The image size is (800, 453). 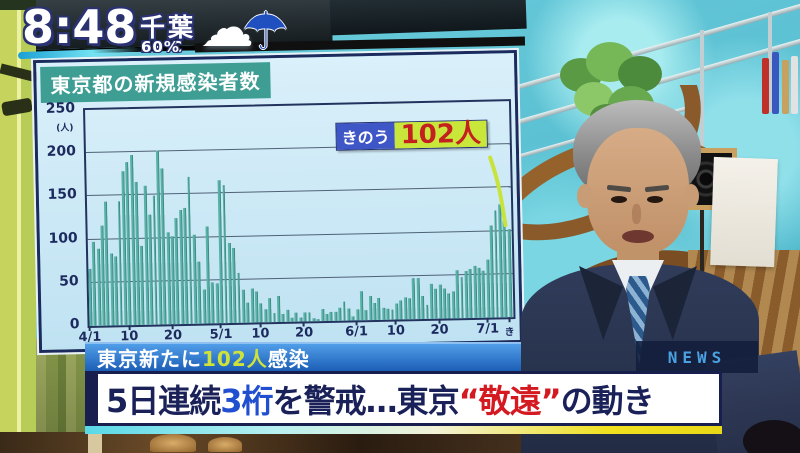 I want to click on headline-part1: 5日連続, so click(x=163, y=400).